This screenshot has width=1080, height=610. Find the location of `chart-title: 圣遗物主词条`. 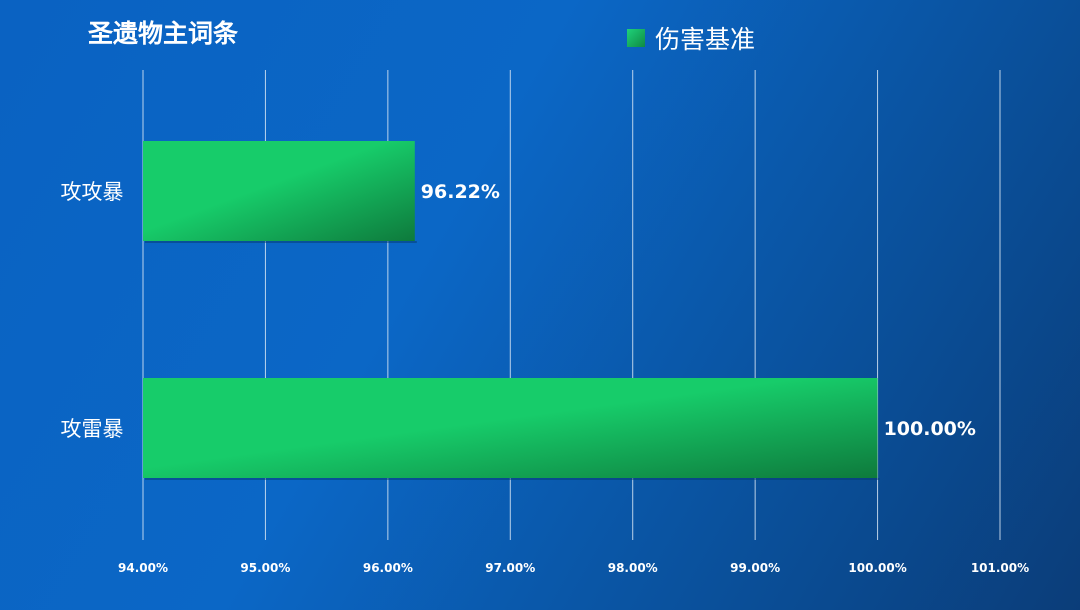

chart-title: 圣遗物主词条 is located at coordinates (163, 33).